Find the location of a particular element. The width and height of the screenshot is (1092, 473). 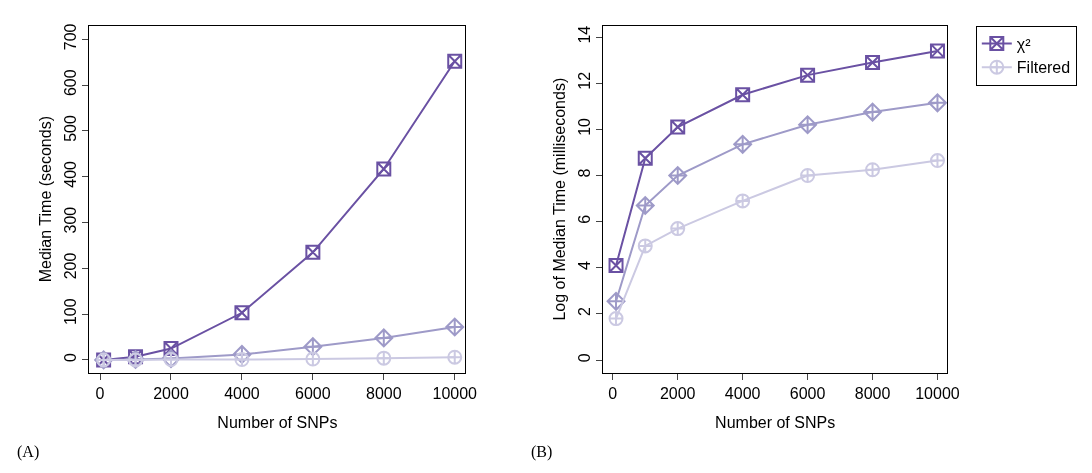

y-tick-label: 2 is located at coordinates (584, 312).